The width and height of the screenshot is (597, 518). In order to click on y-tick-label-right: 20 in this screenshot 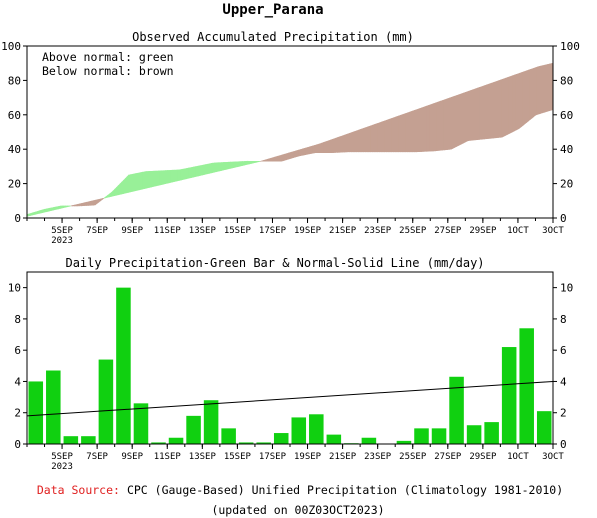, I will do `click(566, 184)`.